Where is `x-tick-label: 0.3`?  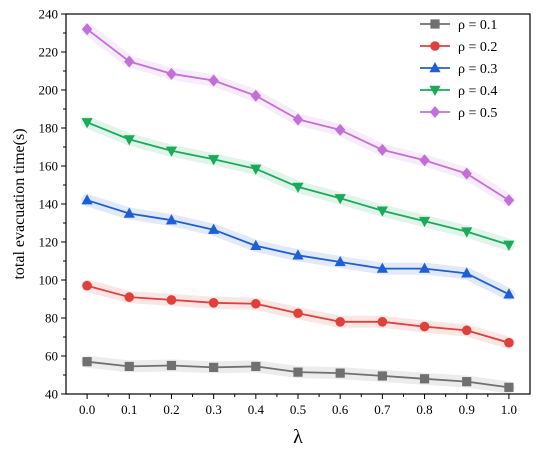 x-tick-label: 0.3 is located at coordinates (214, 409).